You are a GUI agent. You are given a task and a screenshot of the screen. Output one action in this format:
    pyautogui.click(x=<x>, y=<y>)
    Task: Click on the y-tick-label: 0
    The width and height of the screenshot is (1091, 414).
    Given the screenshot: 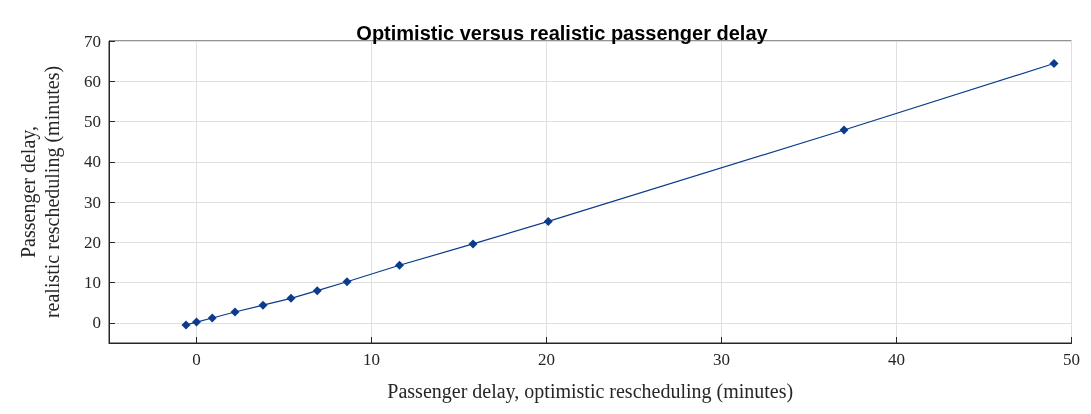 What is the action you would take?
    pyautogui.click(x=96, y=323)
    